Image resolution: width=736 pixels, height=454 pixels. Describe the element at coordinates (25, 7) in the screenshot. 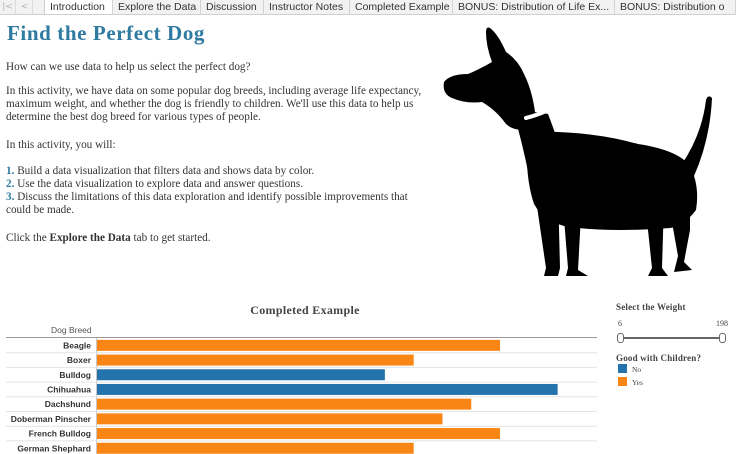

I see `scroll-left-icon: <` at that location.